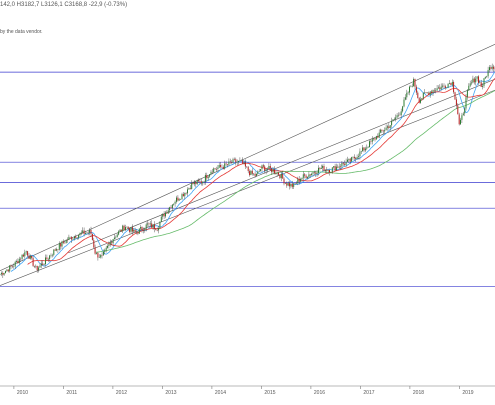 The height and width of the screenshot is (405, 495). What do you see at coordinates (71, 393) in the screenshot?
I see `x-tick-label: 2011` at bounding box center [71, 393].